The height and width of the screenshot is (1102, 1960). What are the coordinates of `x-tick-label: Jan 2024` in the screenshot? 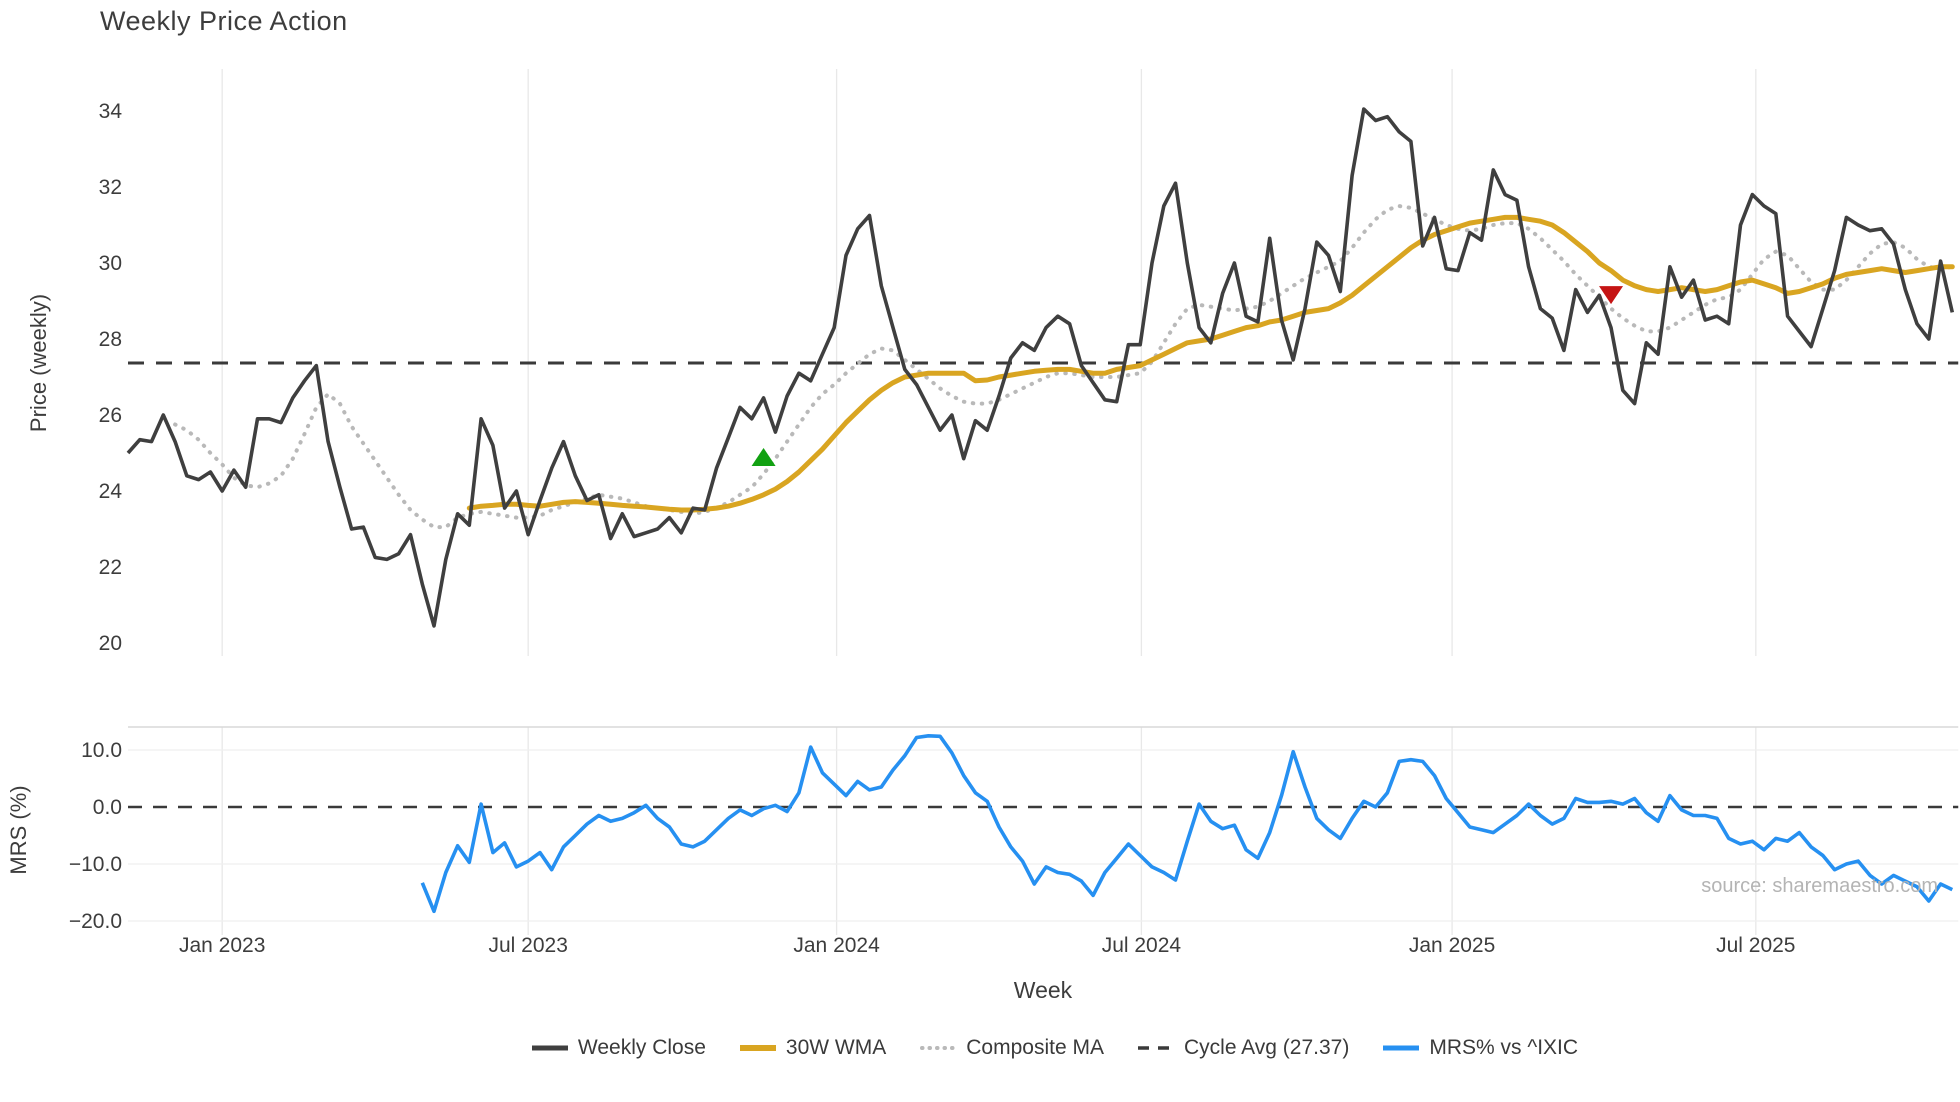 It's located at (836, 945).